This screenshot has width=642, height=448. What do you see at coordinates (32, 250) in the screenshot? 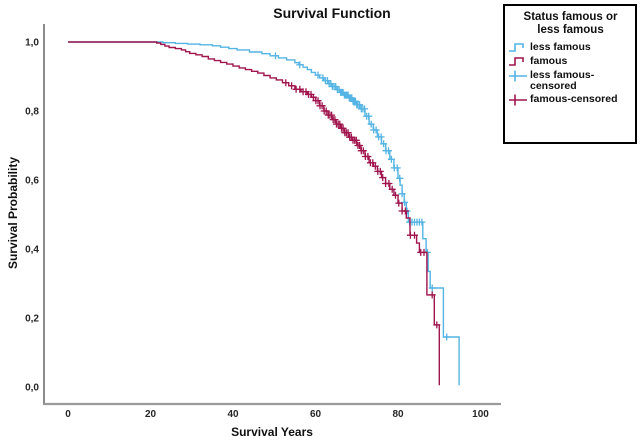
I see `y-tick-label: 0,4` at bounding box center [32, 250].